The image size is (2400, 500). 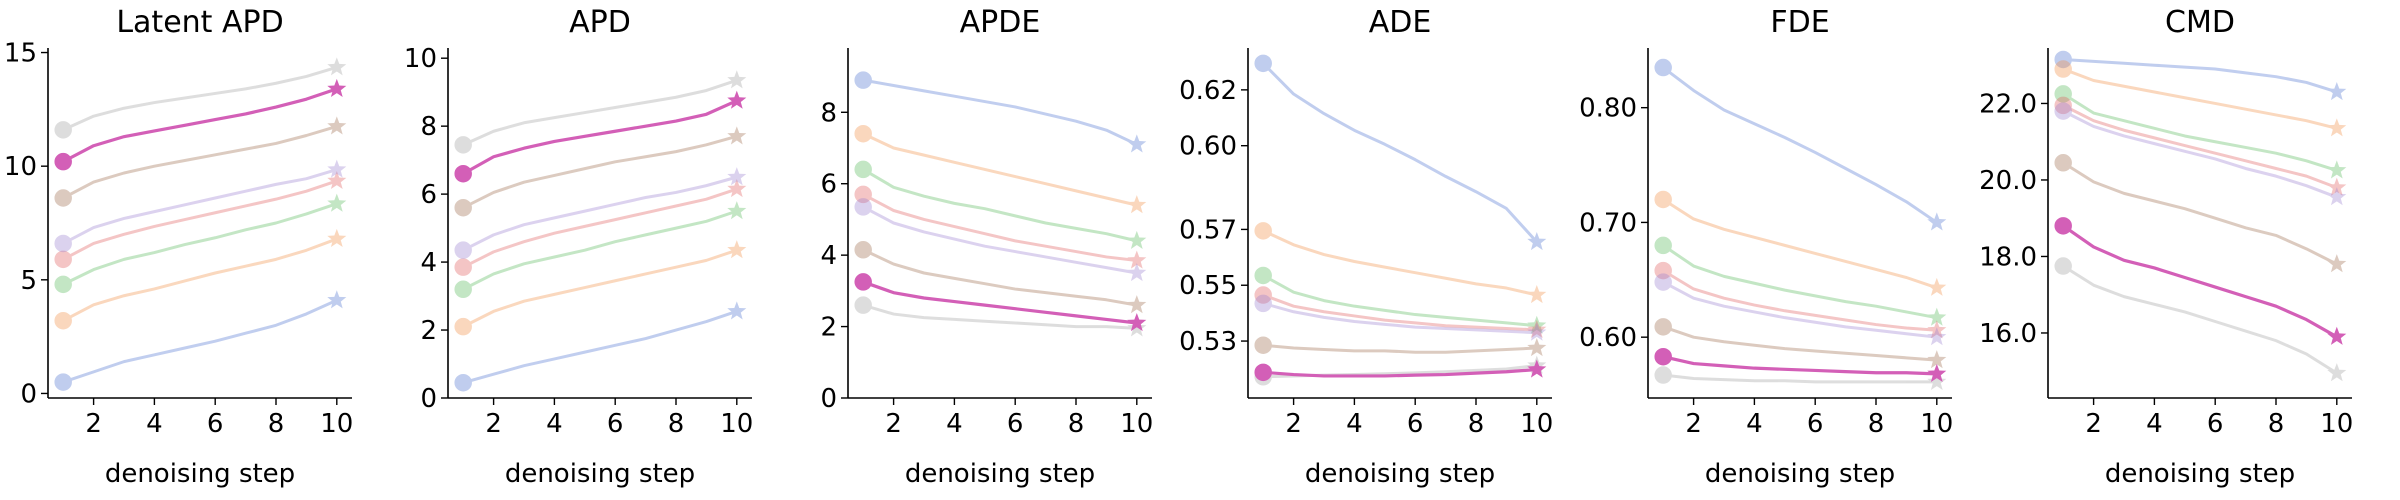 What do you see at coordinates (1000, 22) in the screenshot?
I see `chart-title: APDE` at bounding box center [1000, 22].